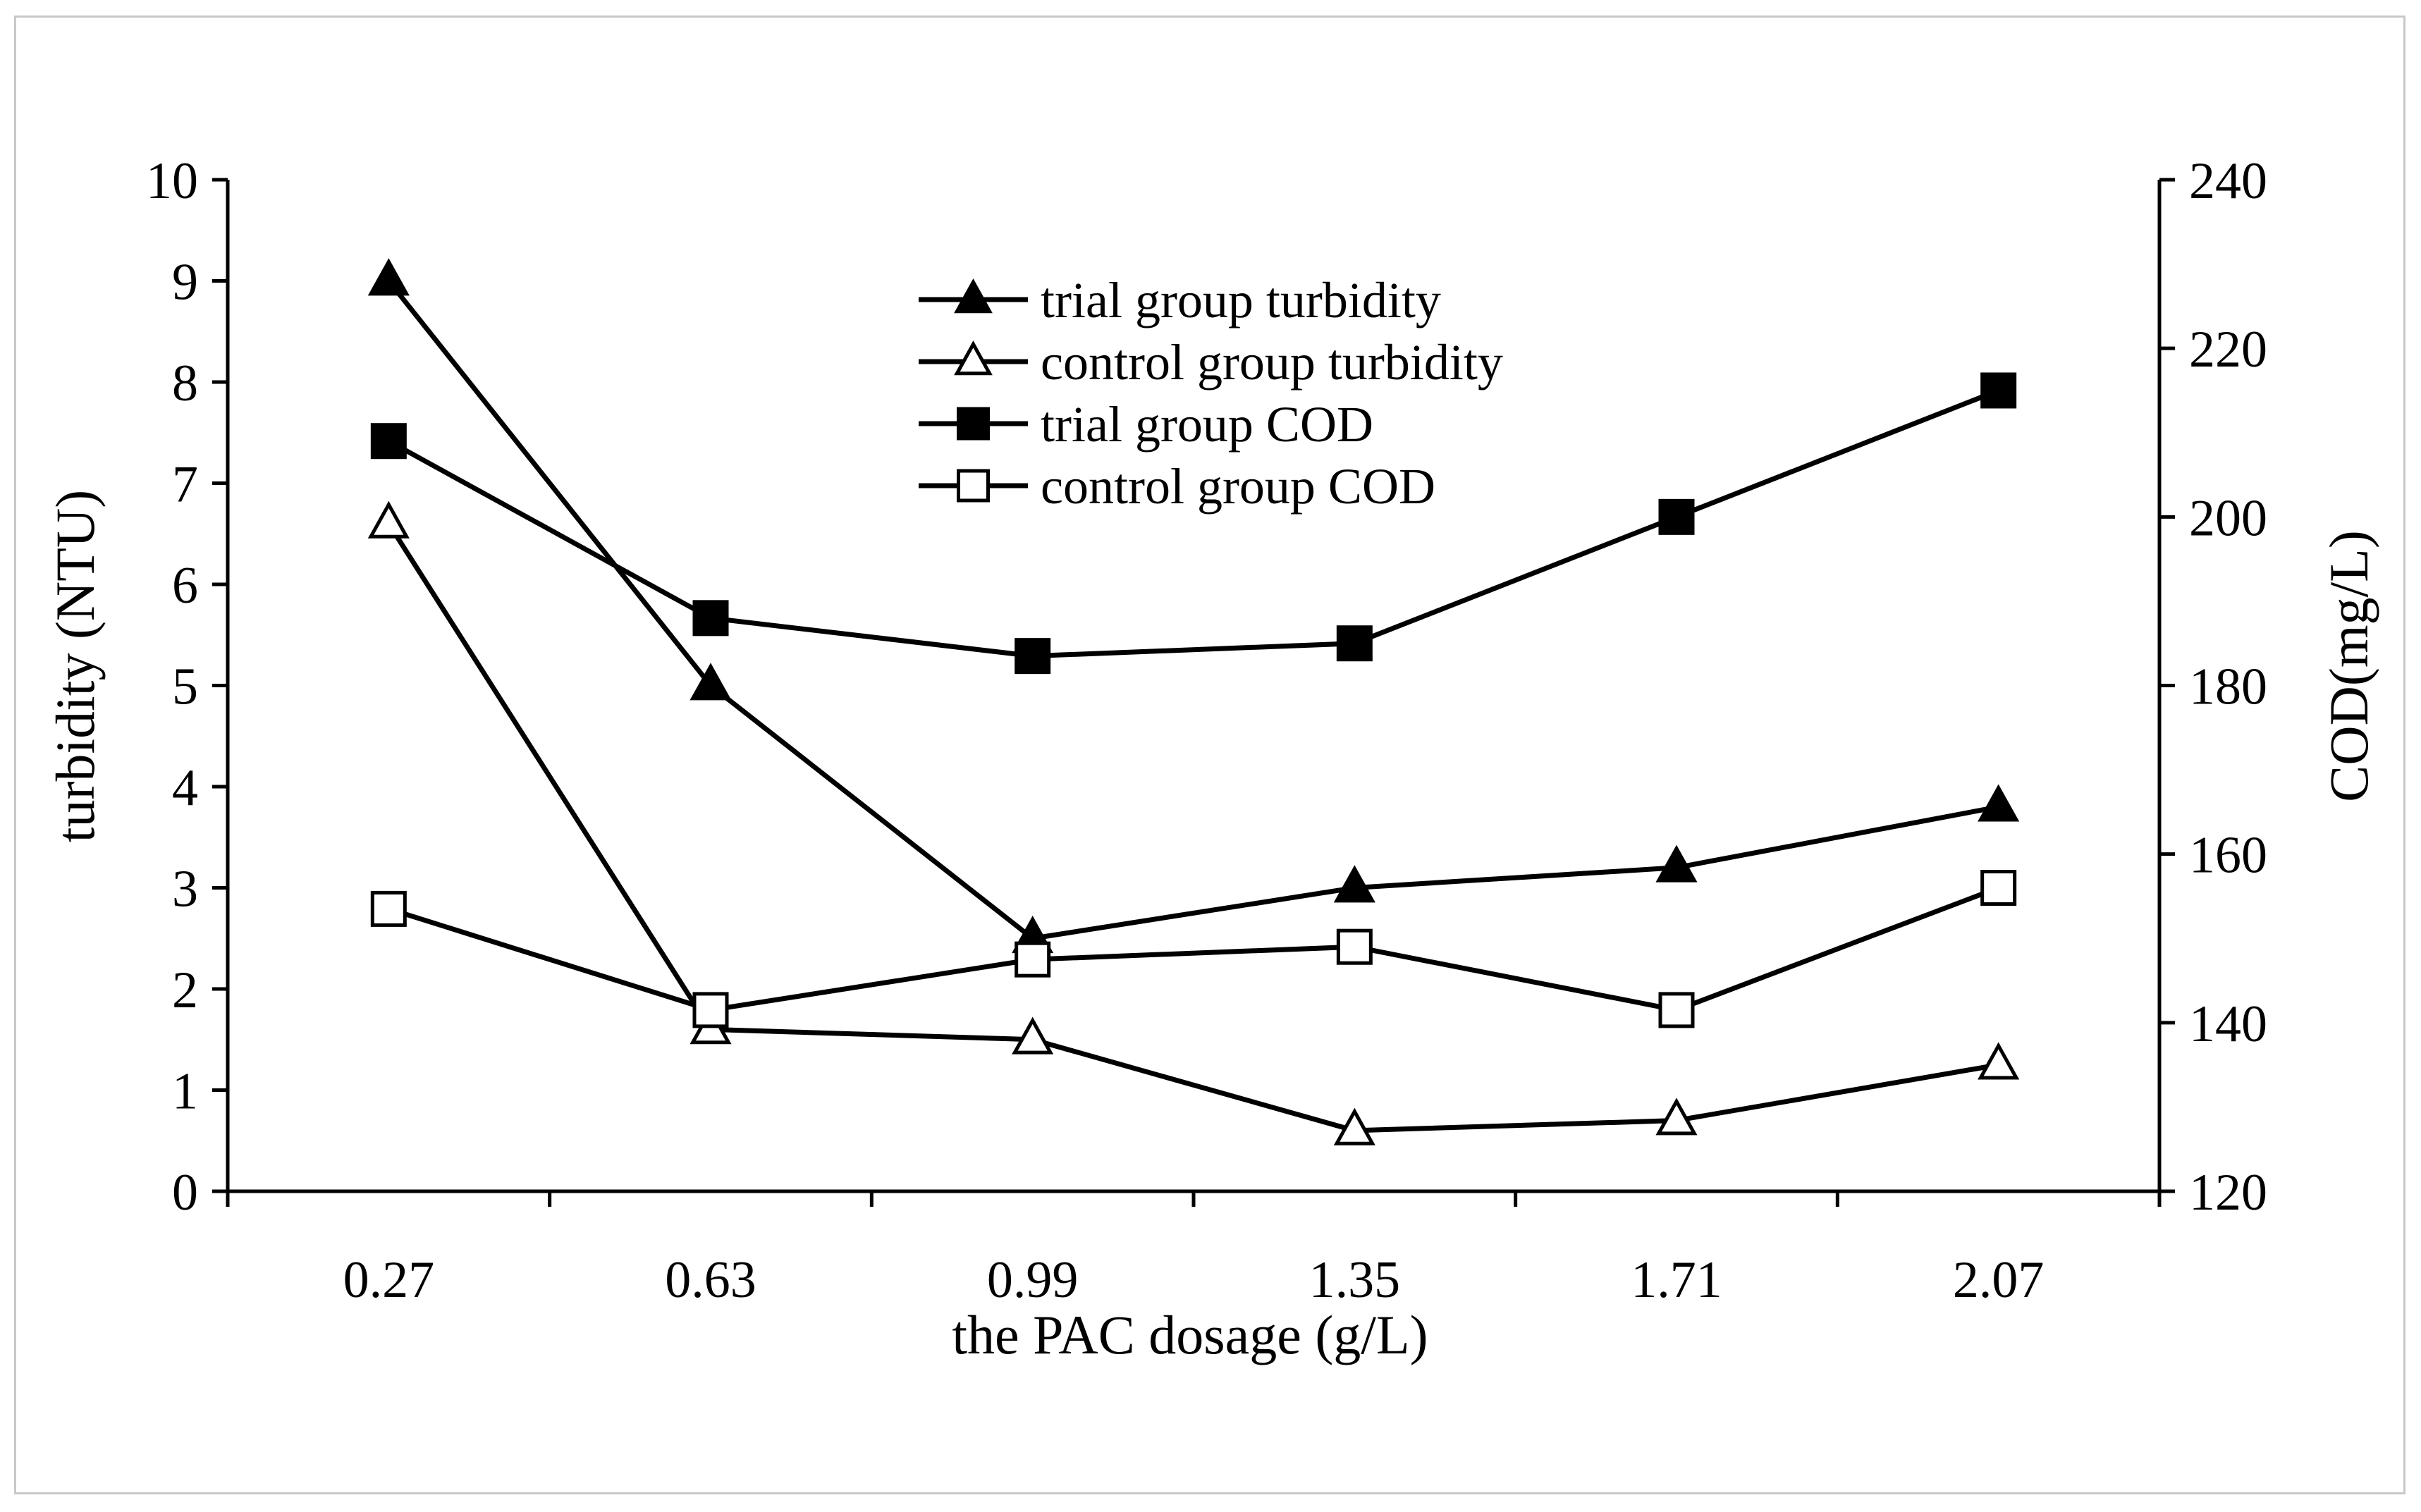 The width and height of the screenshot is (2421, 1512). I want to click on y-right-tick-label: 180, so click(2228, 687).